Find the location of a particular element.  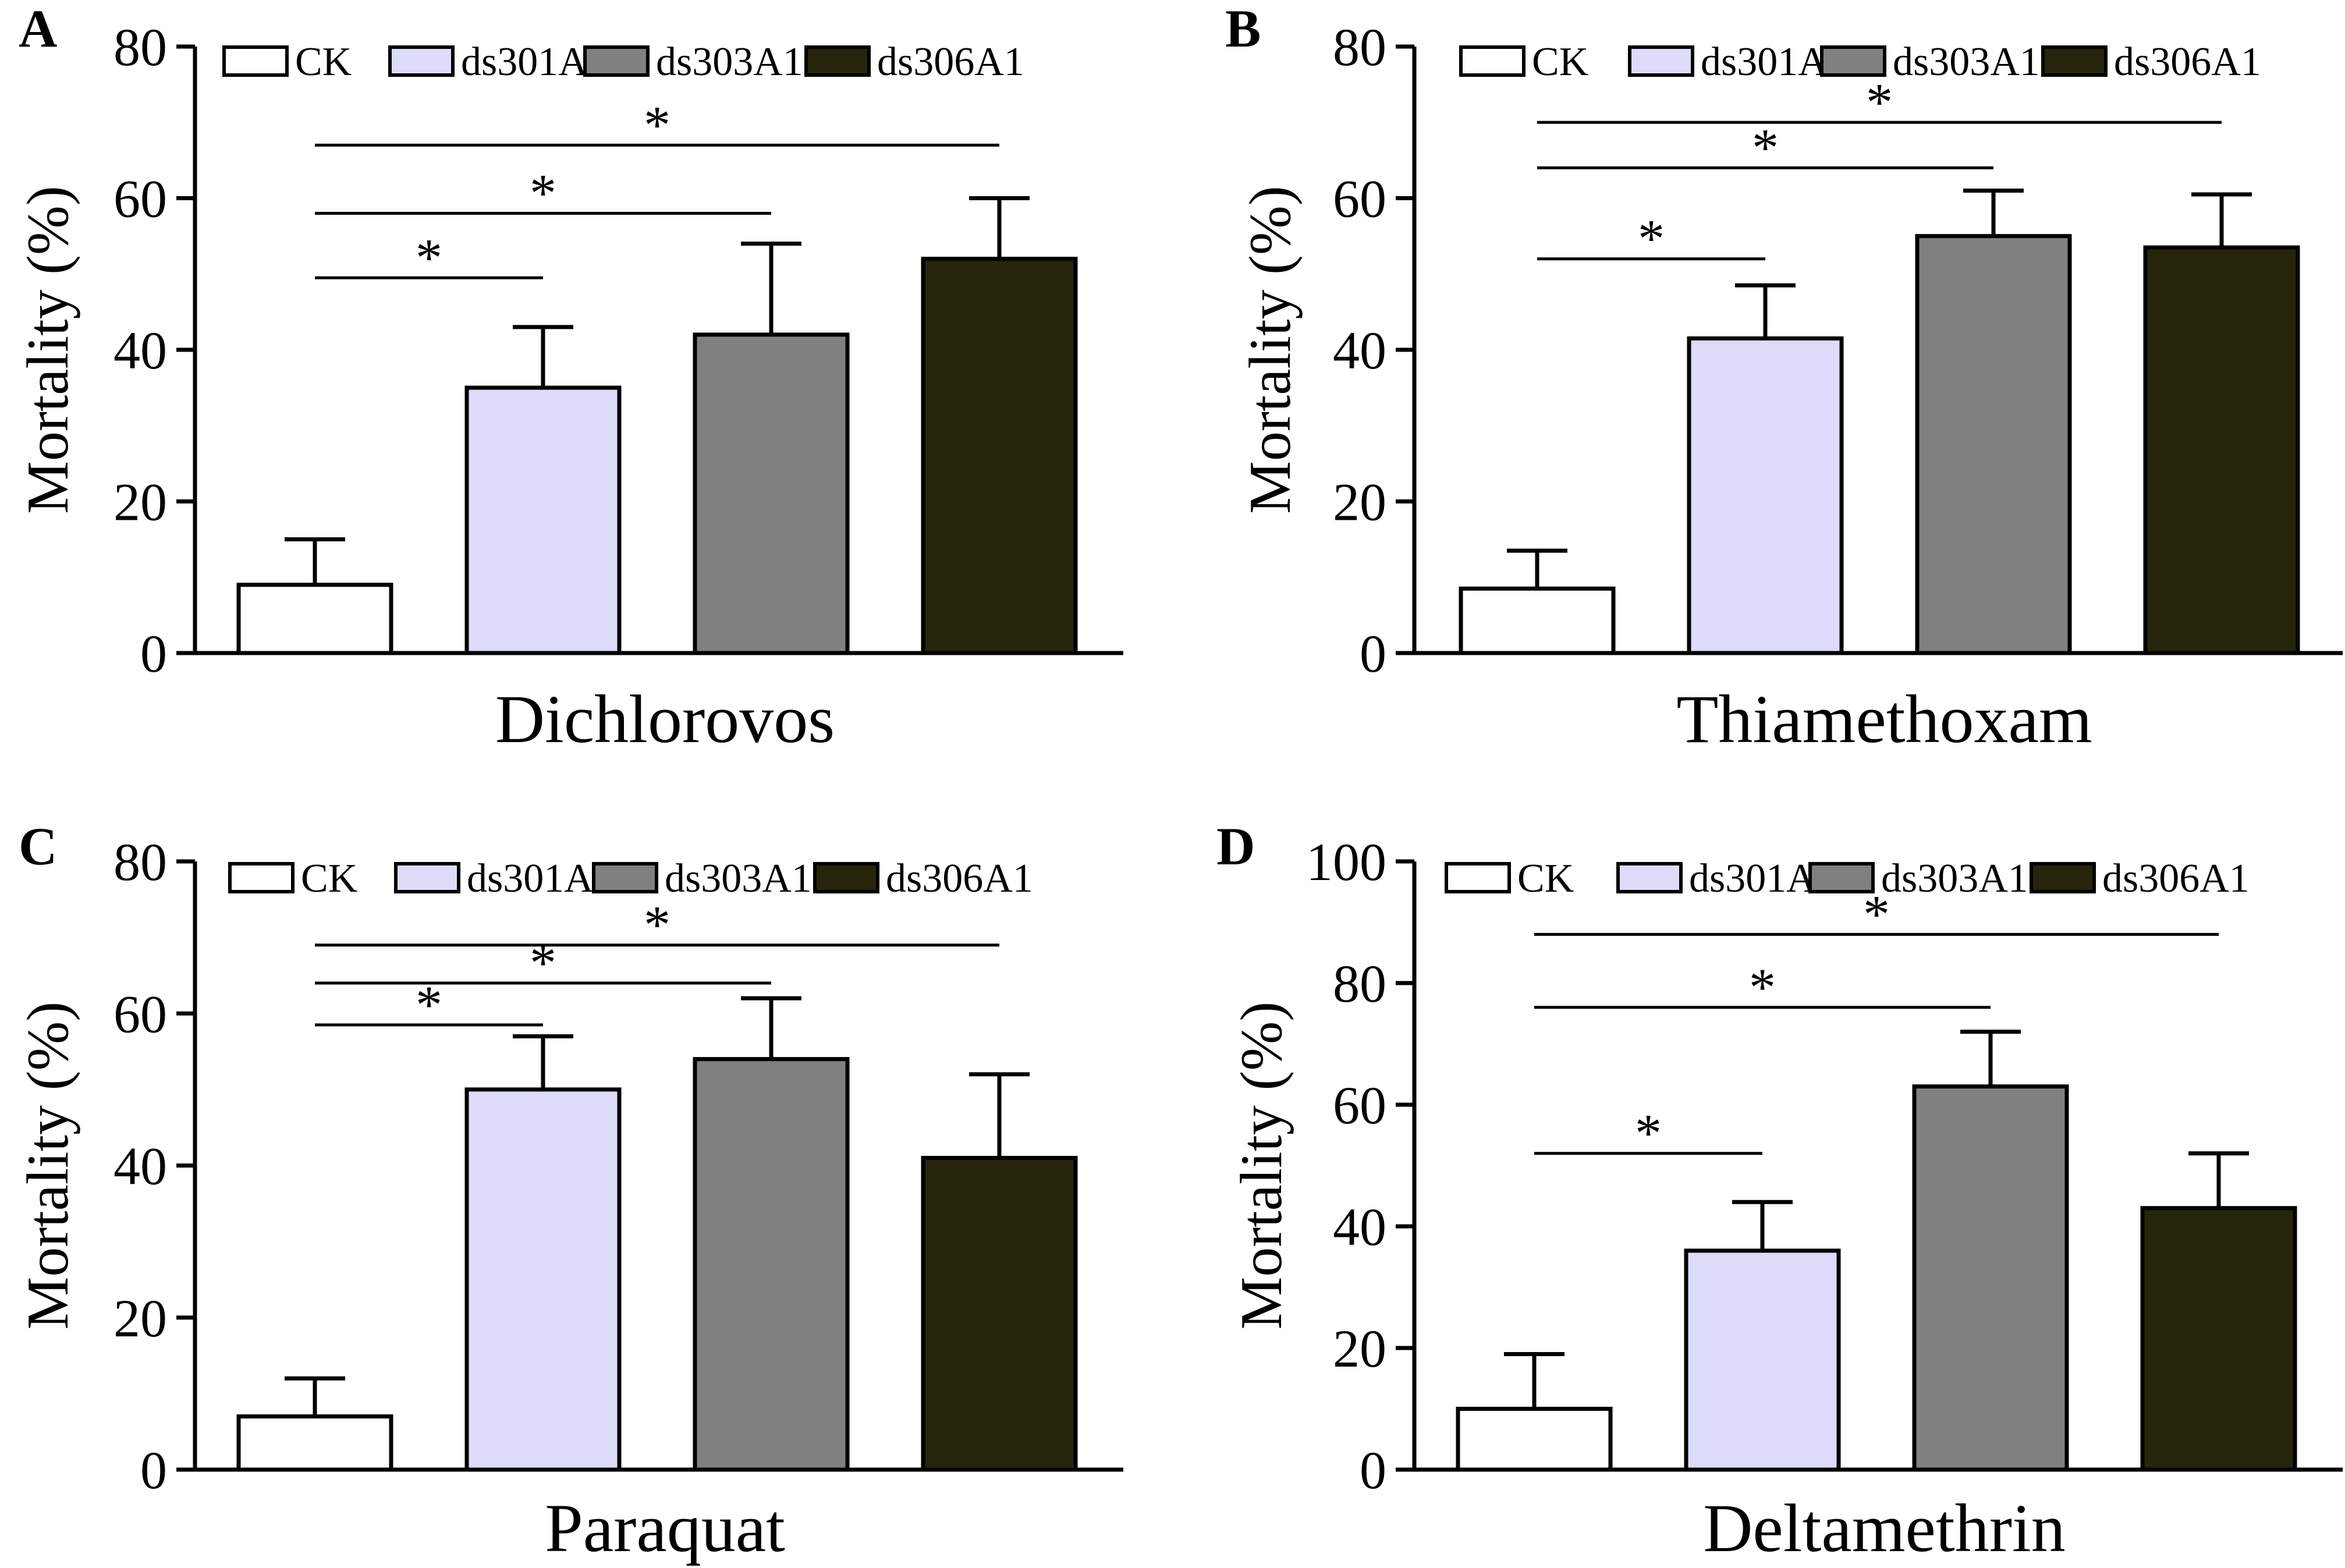

x-axis-label: Paraquat is located at coordinates (665, 1528).